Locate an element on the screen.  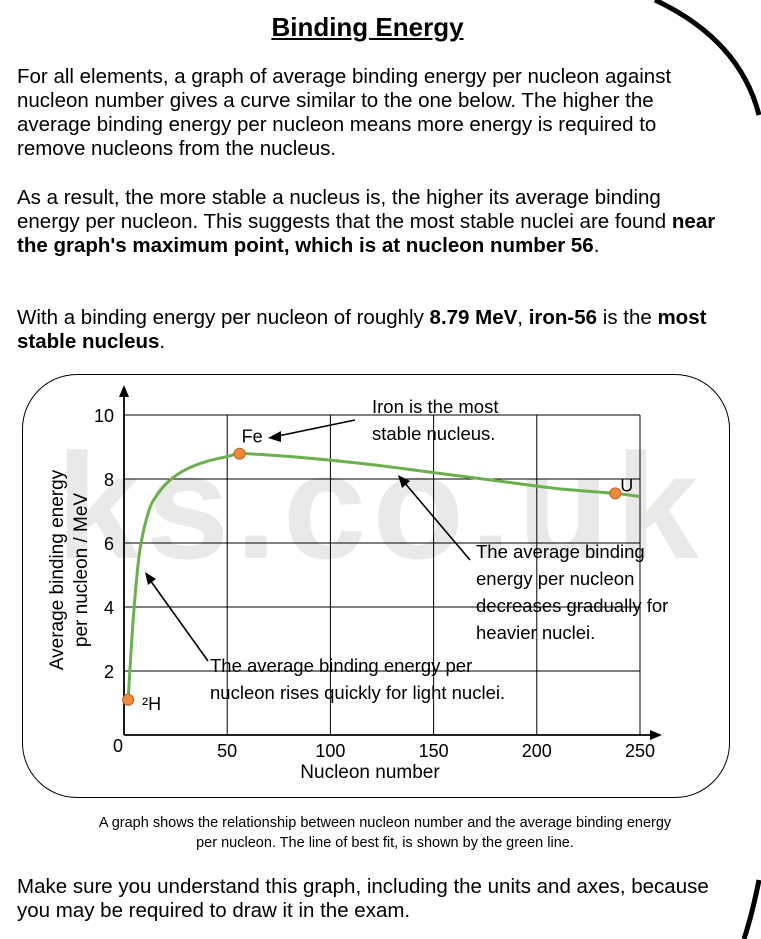
y-tick-label-10: 10 is located at coordinates (104, 416).